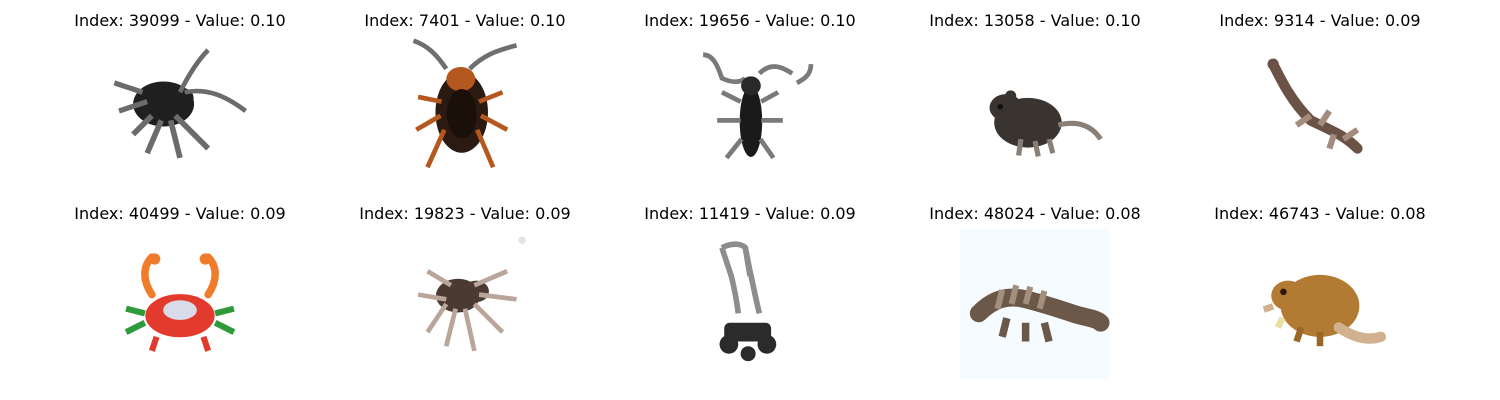 This screenshot has width=1500, height=400. I want to click on grid-cell: Index: 11419 - Value: 0.09, so click(750, 295).